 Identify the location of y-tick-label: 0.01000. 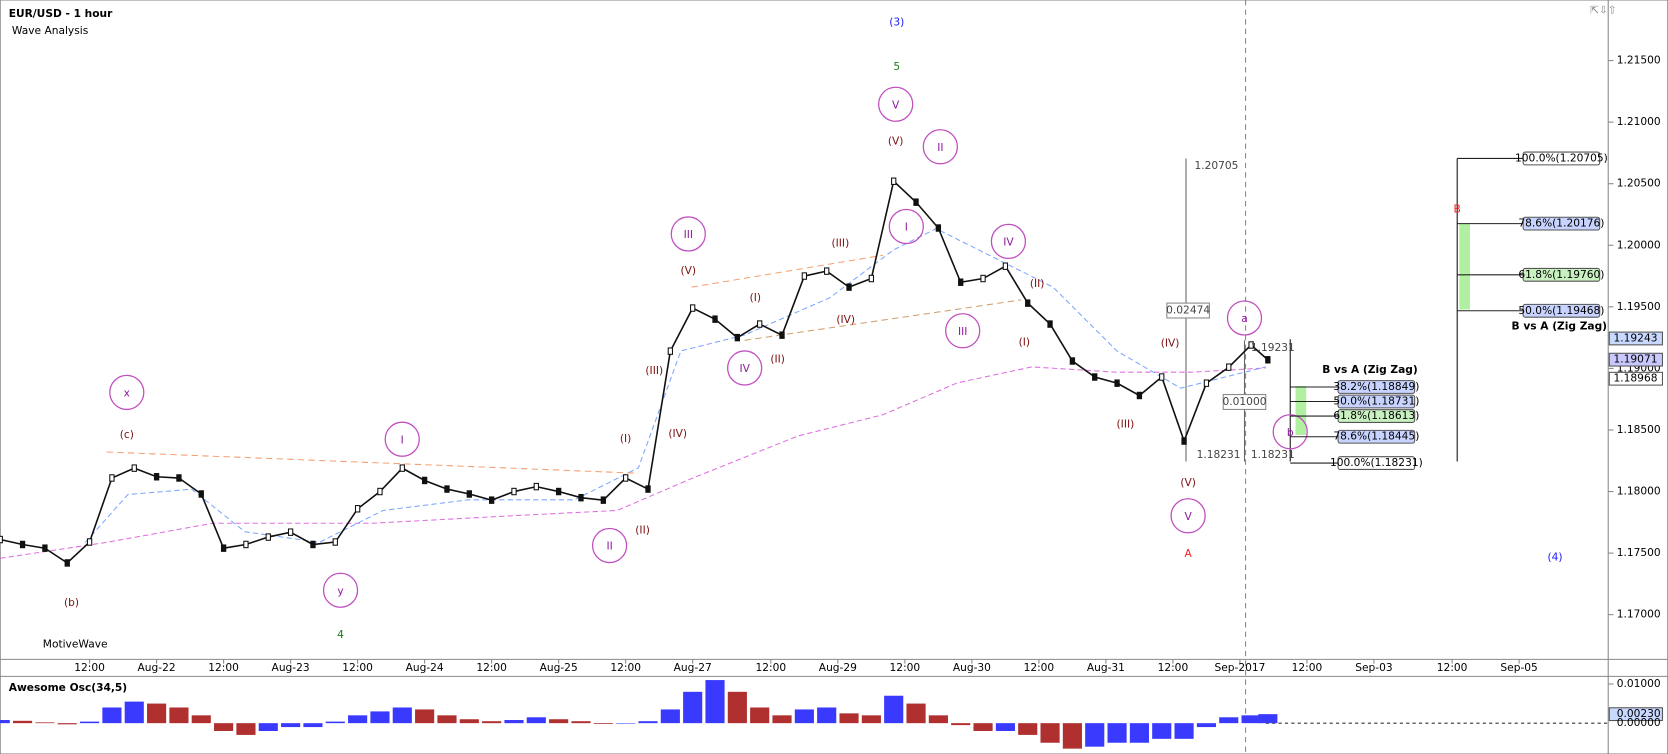
(1639, 683).